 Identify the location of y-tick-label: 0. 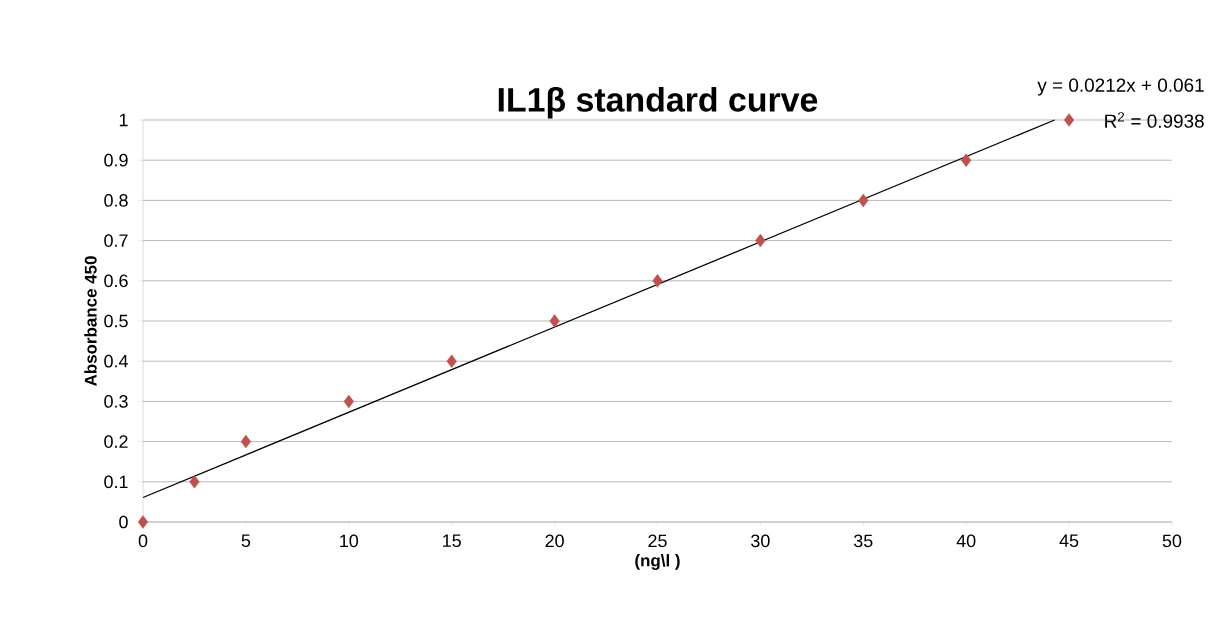
(123, 522).